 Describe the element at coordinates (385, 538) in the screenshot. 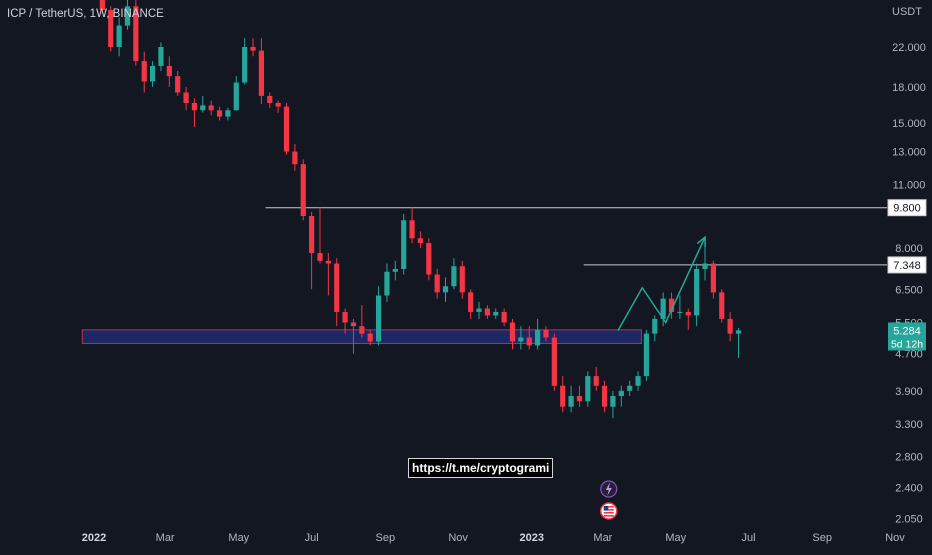

I see `time-tick-label: Sep` at that location.